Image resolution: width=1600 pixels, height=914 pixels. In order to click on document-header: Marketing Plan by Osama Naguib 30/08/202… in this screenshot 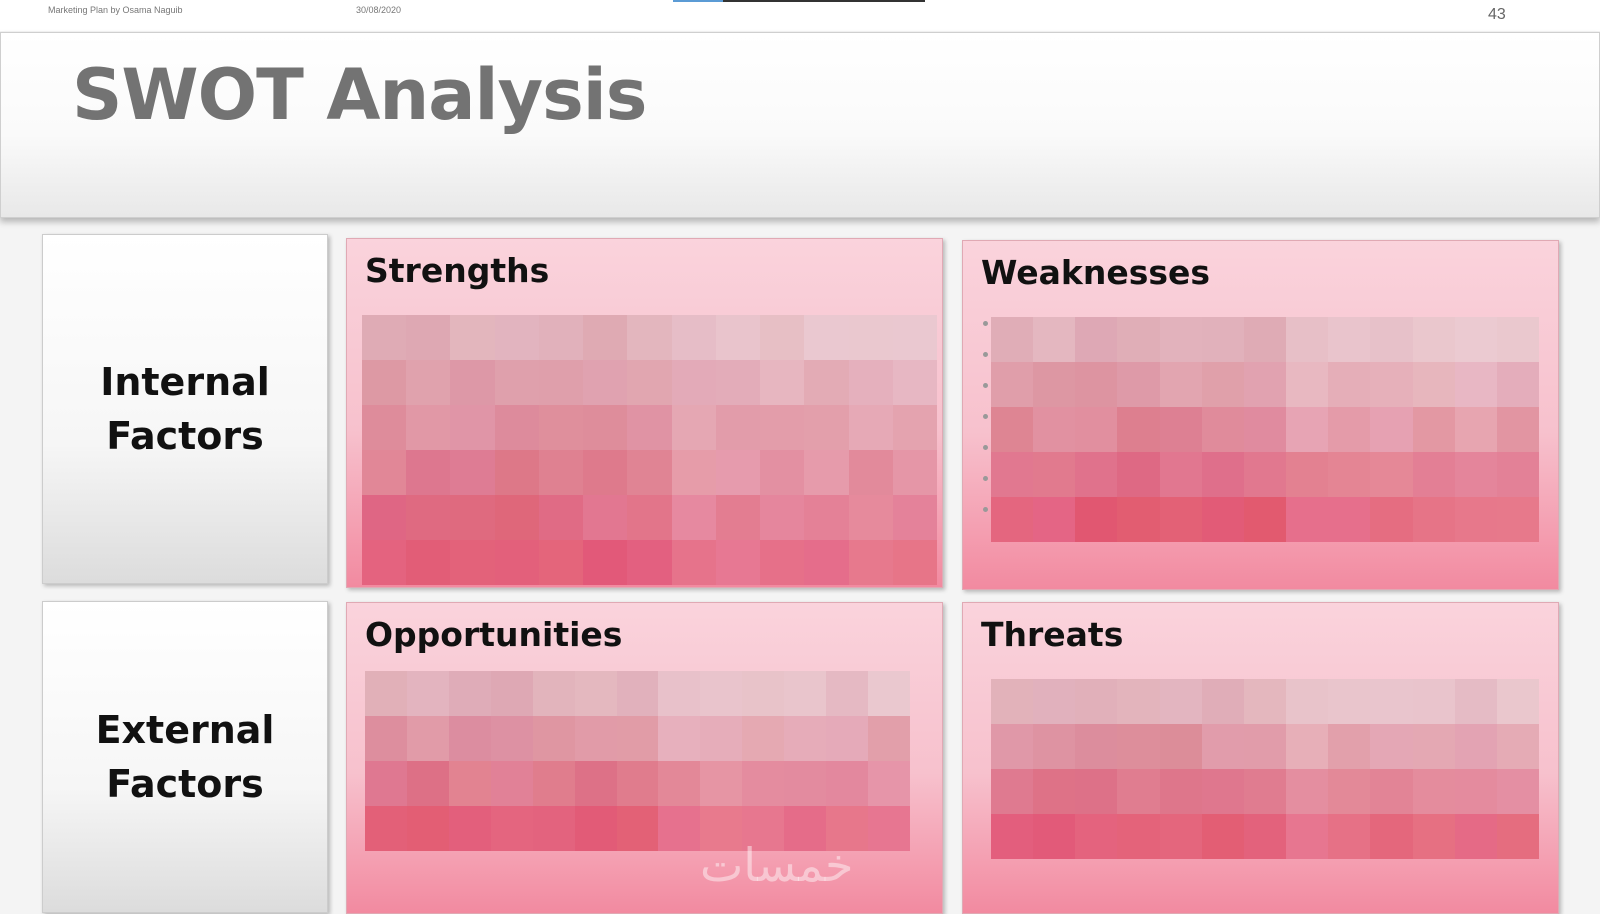, I will do `click(800, 15)`.